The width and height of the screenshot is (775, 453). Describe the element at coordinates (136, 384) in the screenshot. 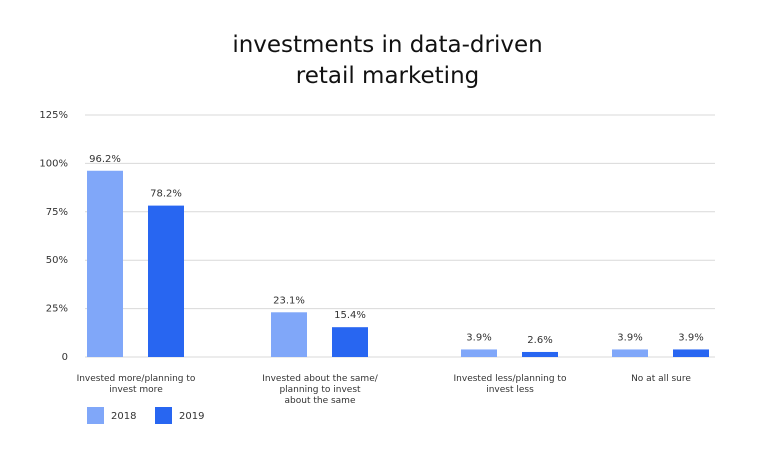

I see `x-tick-label: Invested more/planning to invest more` at that location.